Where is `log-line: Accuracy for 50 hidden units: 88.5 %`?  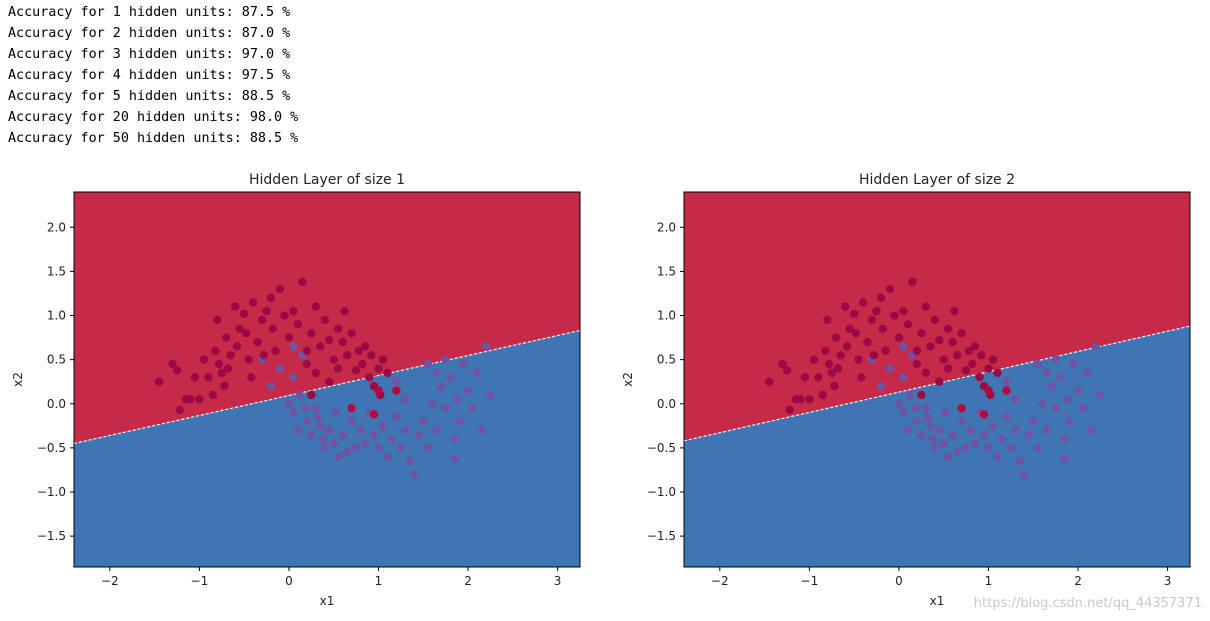
log-line: Accuracy for 50 hidden units: 88.5 % is located at coordinates (153, 138).